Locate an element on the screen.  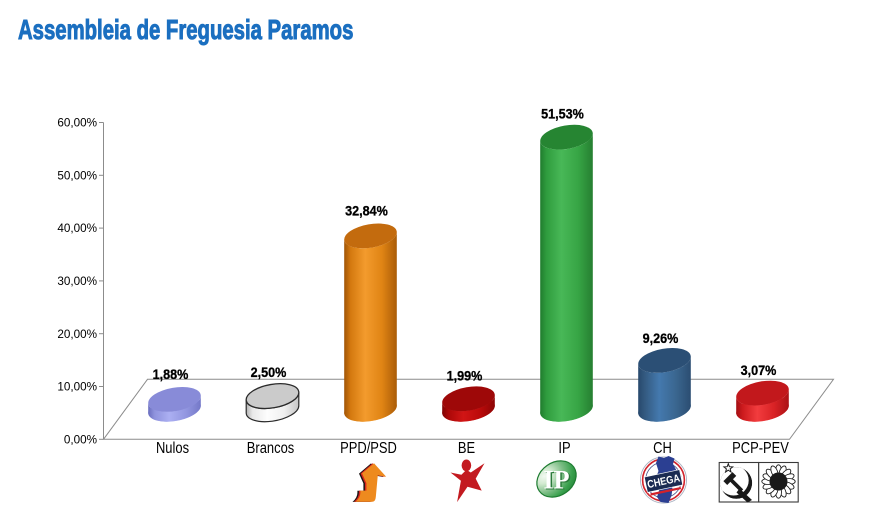
svg-text: PCP-PEV is located at coordinates (760, 448).